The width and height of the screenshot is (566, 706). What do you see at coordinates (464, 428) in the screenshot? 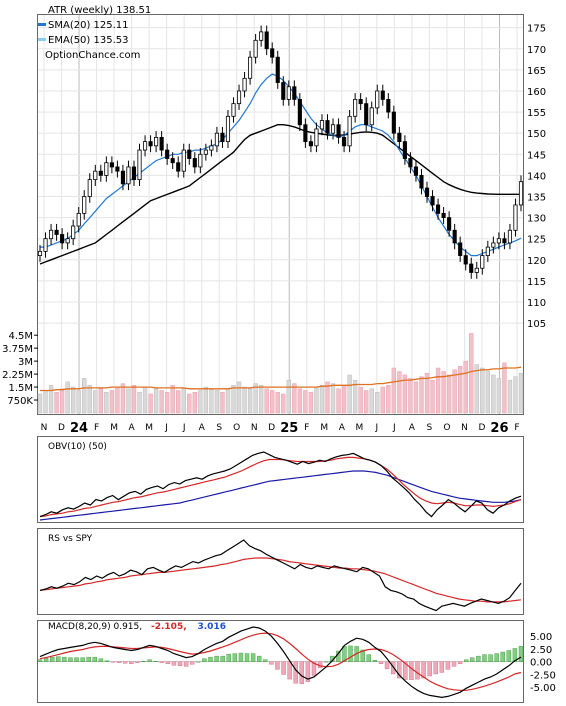
I see `x-tick-label: N` at bounding box center [464, 428].